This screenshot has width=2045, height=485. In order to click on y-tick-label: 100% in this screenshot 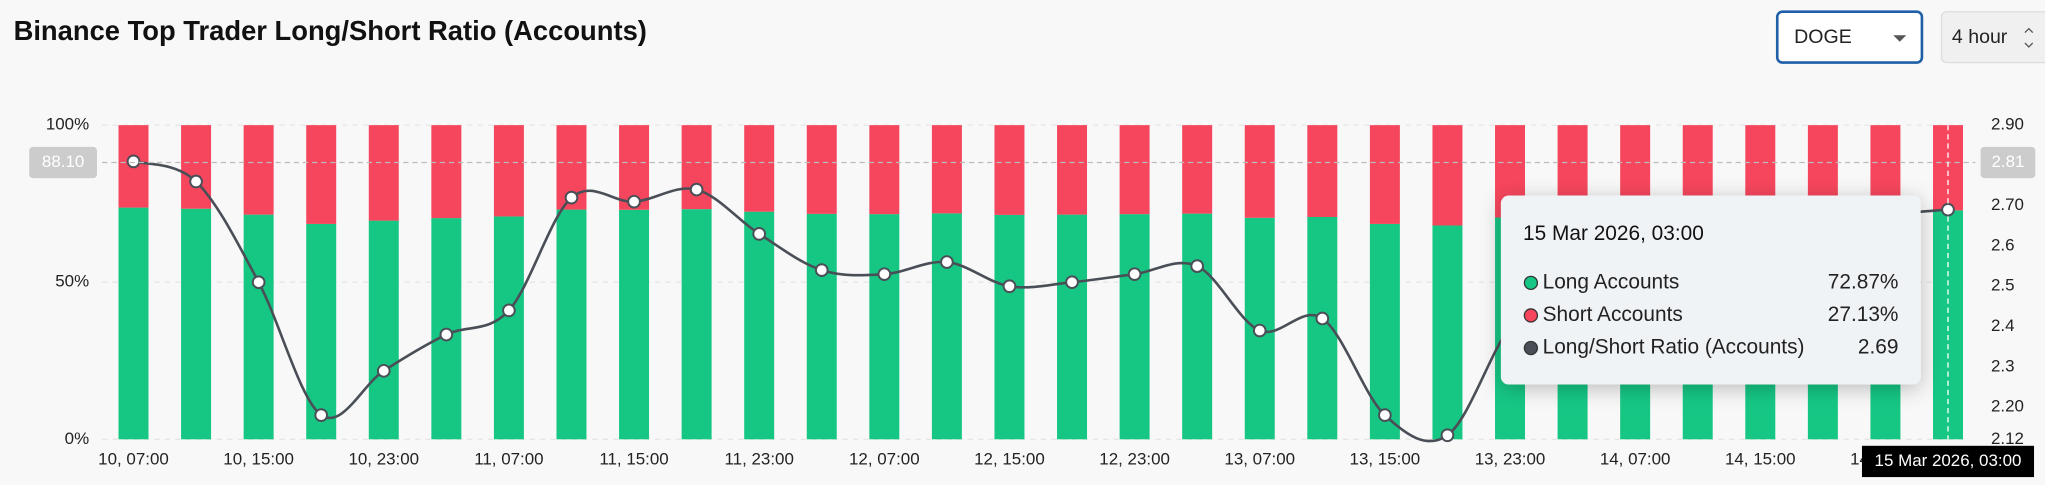, I will do `click(67, 124)`.